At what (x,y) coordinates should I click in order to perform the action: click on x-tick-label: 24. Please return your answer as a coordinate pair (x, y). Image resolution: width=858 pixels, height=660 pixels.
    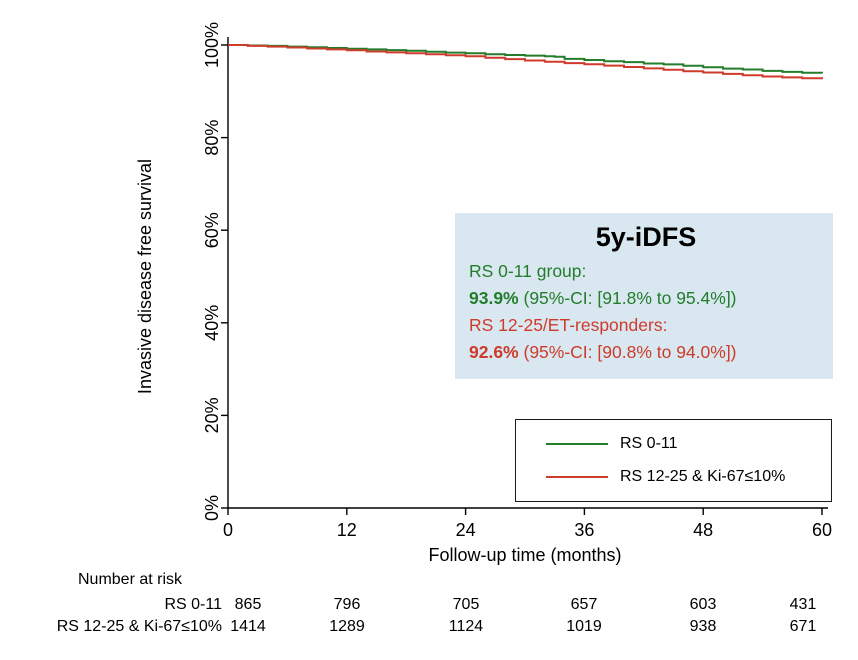
    Looking at the image, I should click on (466, 530).